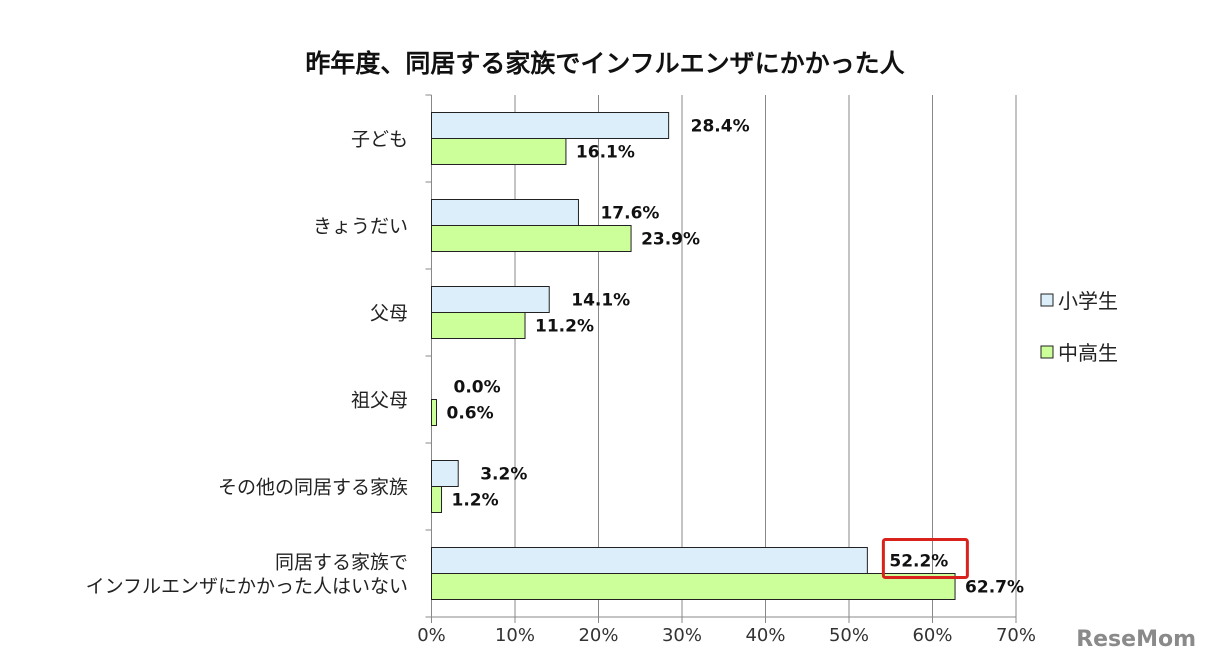 The image size is (1209, 661). What do you see at coordinates (1088, 301) in the screenshot?
I see `legend-label: 小学生` at bounding box center [1088, 301].